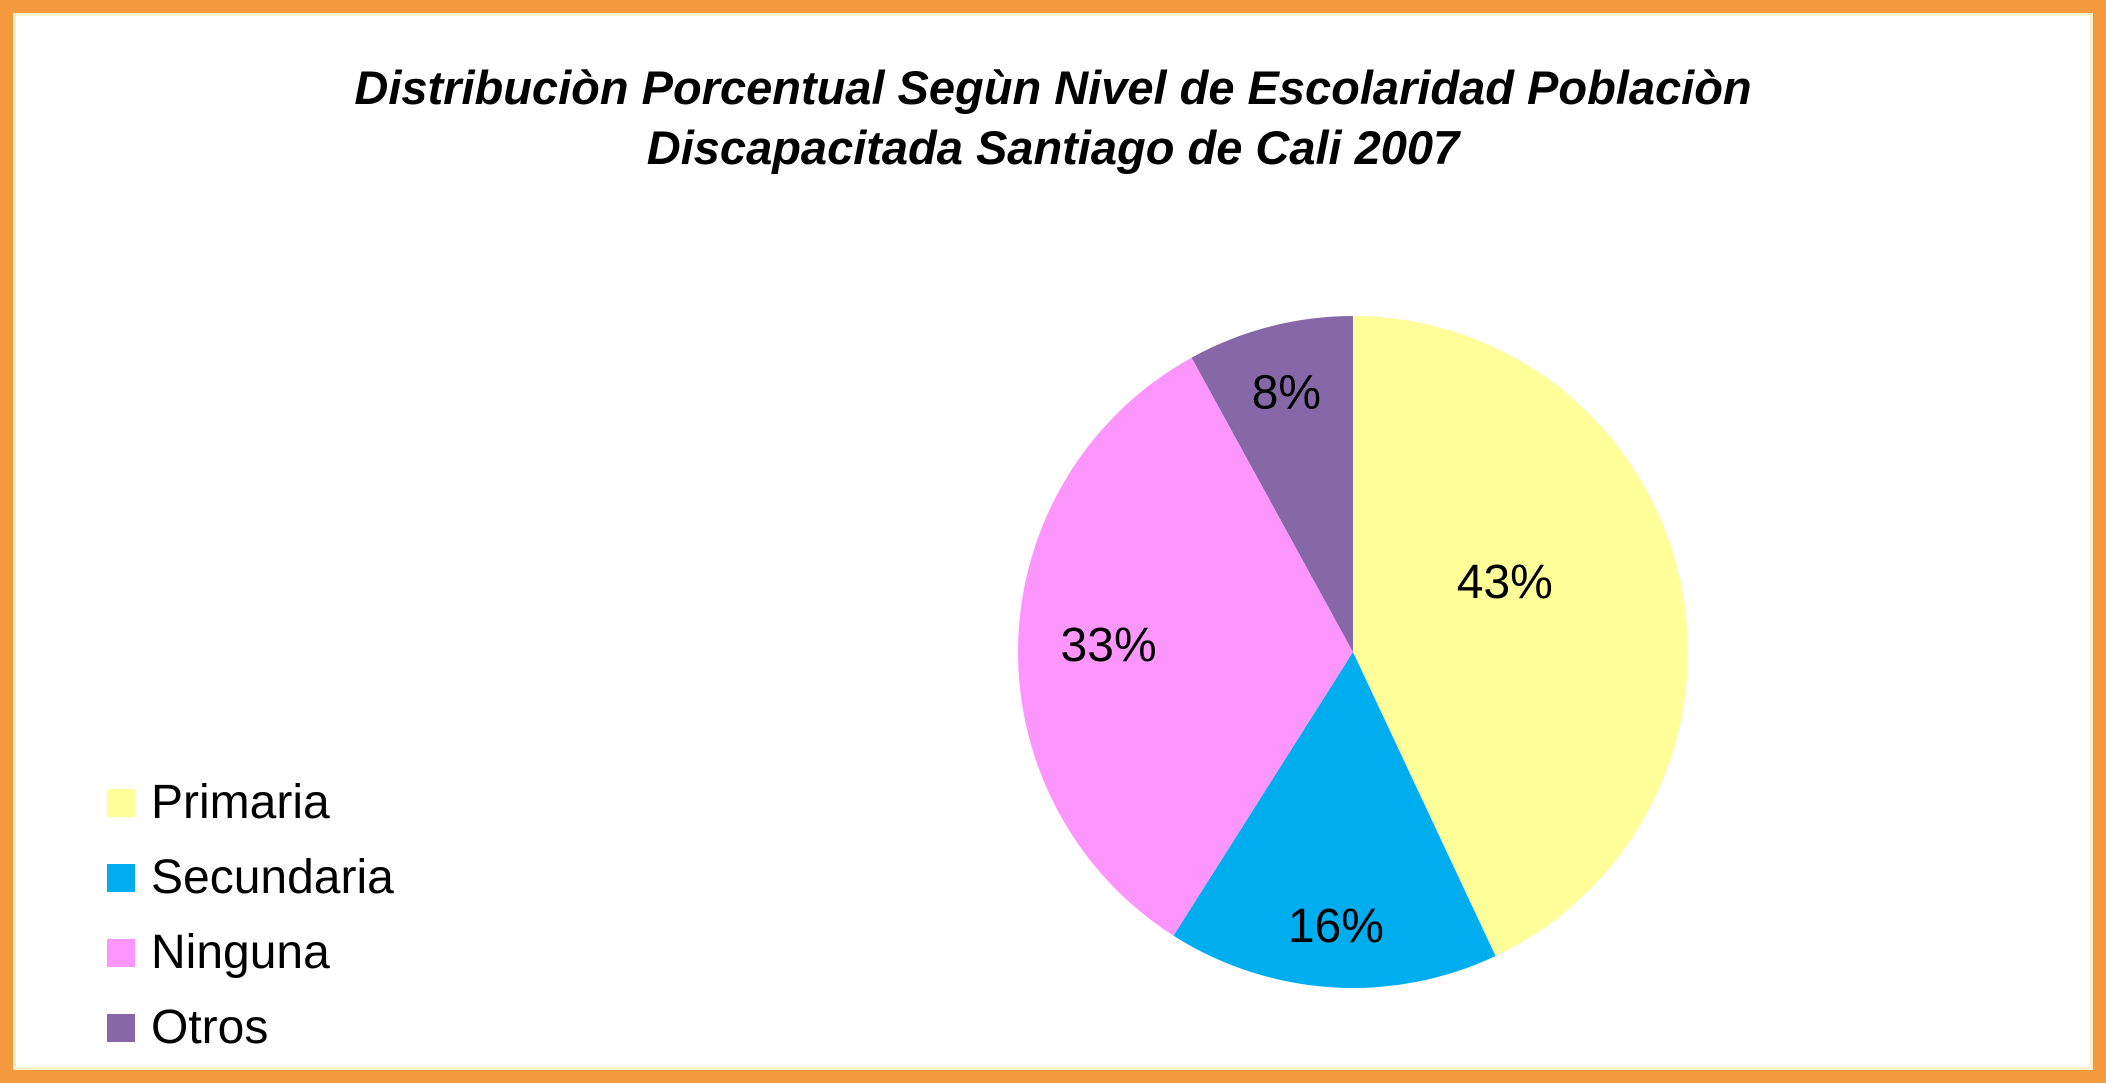 The image size is (2106, 1083). What do you see at coordinates (210, 1027) in the screenshot?
I see `legend-label-otros: Otros` at bounding box center [210, 1027].